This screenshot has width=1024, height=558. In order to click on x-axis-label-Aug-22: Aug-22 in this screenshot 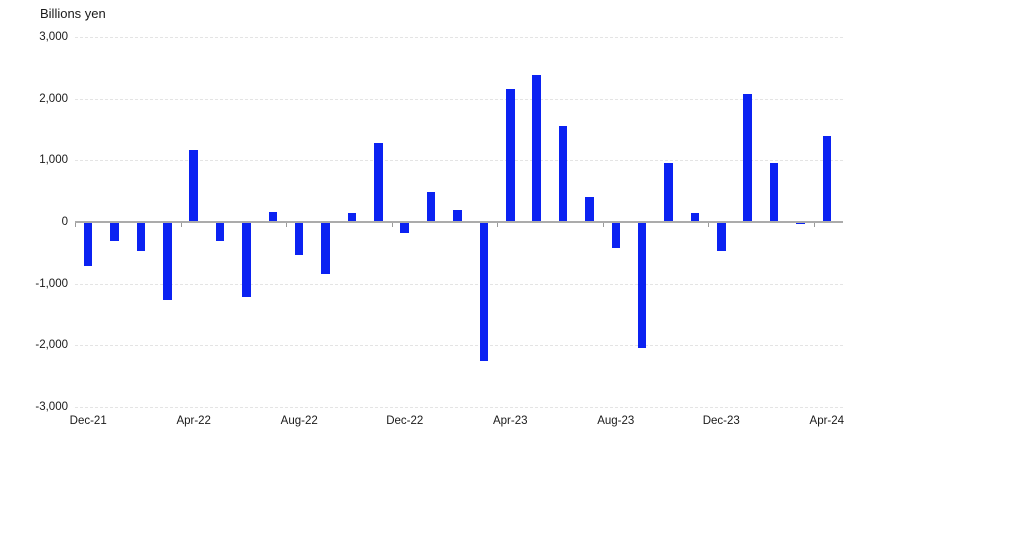, I will do `click(299, 421)`.